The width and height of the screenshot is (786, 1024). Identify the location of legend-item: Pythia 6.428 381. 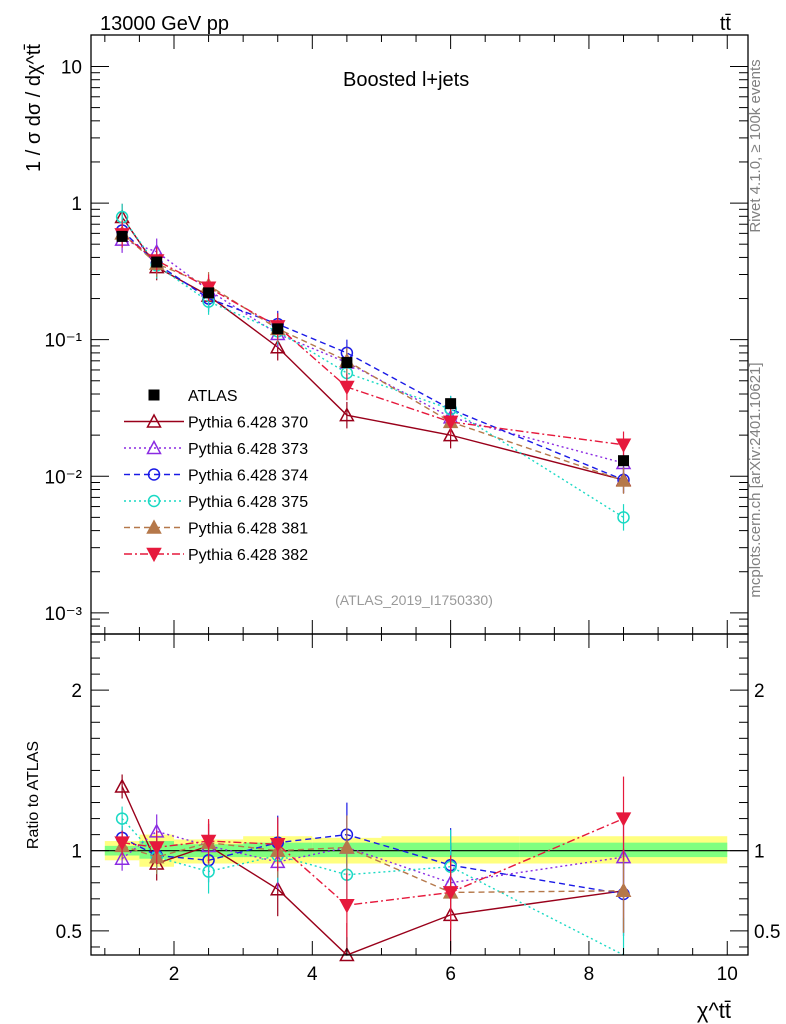
(216, 528).